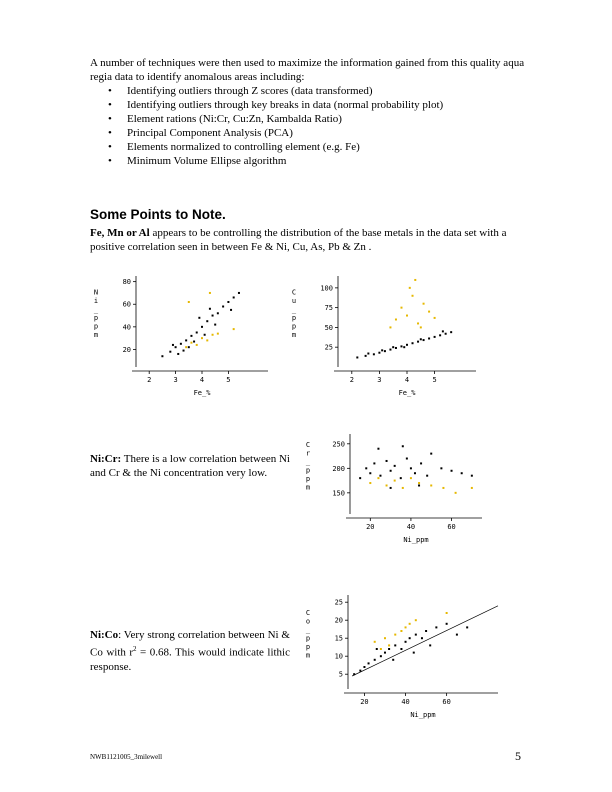 The width and height of the screenshot is (612, 792). I want to click on y-axis-label-char: N, so click(96, 292).